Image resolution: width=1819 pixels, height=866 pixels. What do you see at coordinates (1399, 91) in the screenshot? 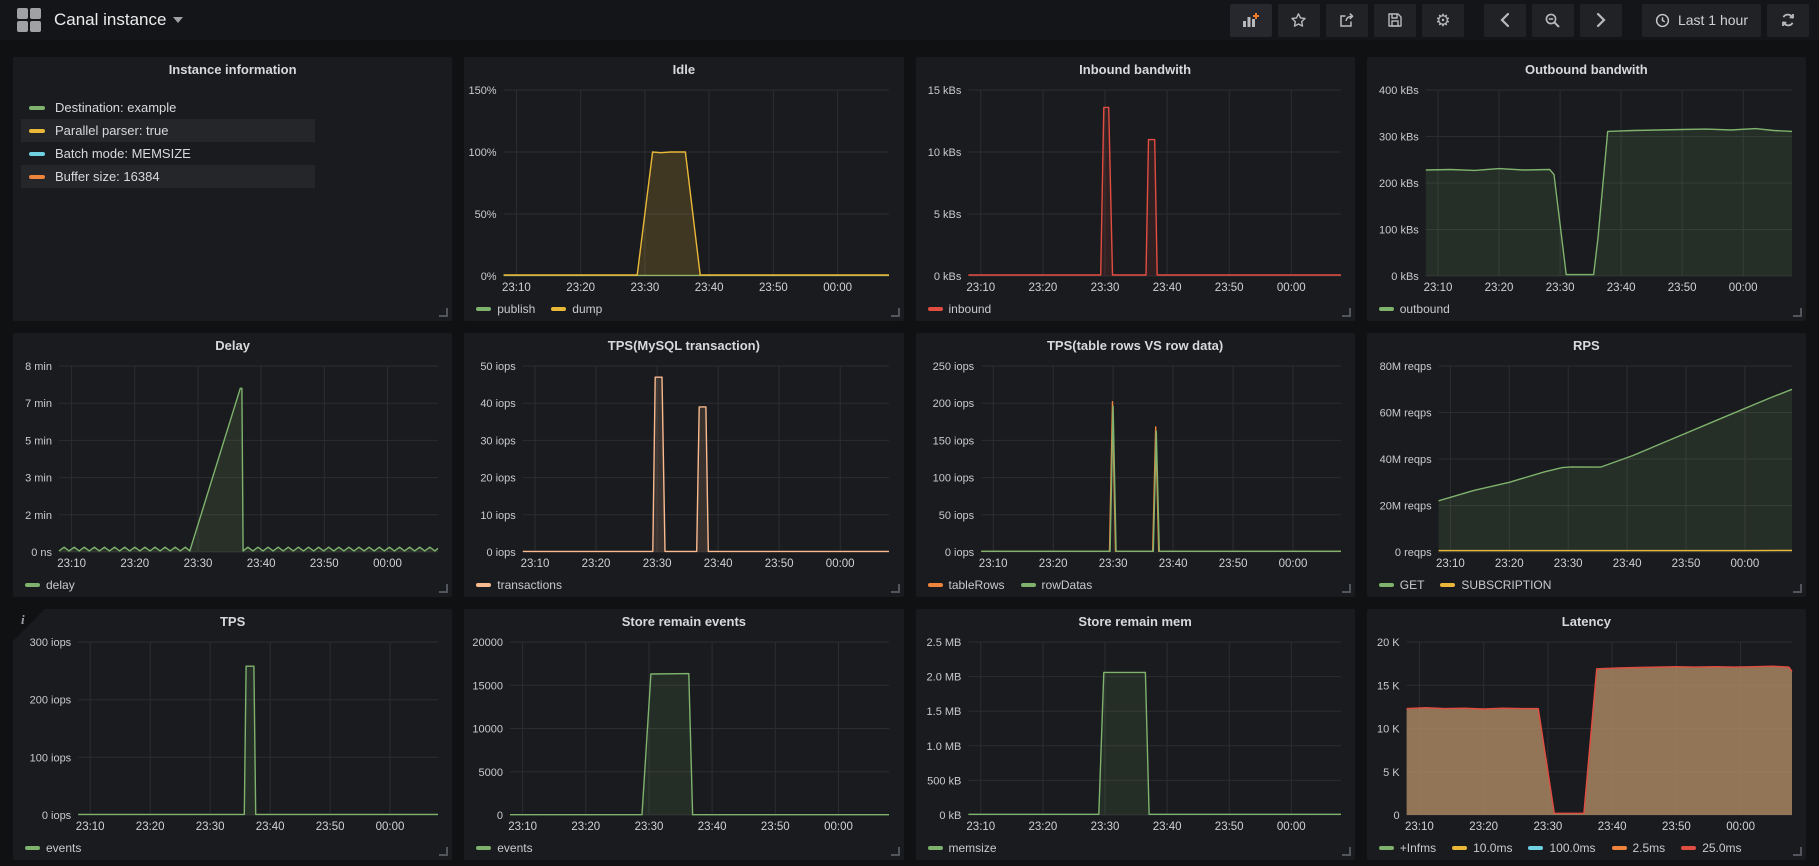
I see `svg-text: 400 kBs` at bounding box center [1399, 91].